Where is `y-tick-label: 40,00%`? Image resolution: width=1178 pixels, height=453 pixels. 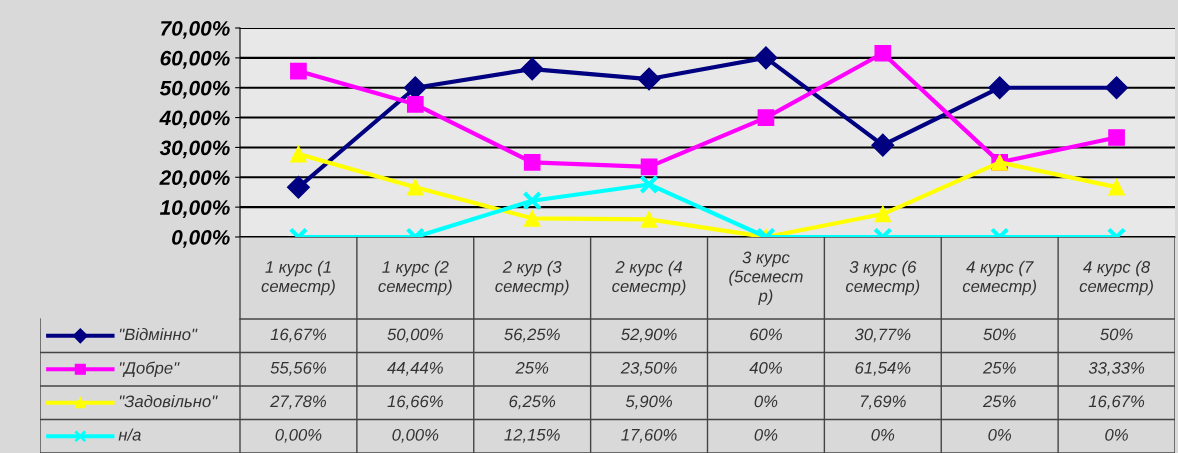
y-tick-label: 40,00% is located at coordinates (194, 119).